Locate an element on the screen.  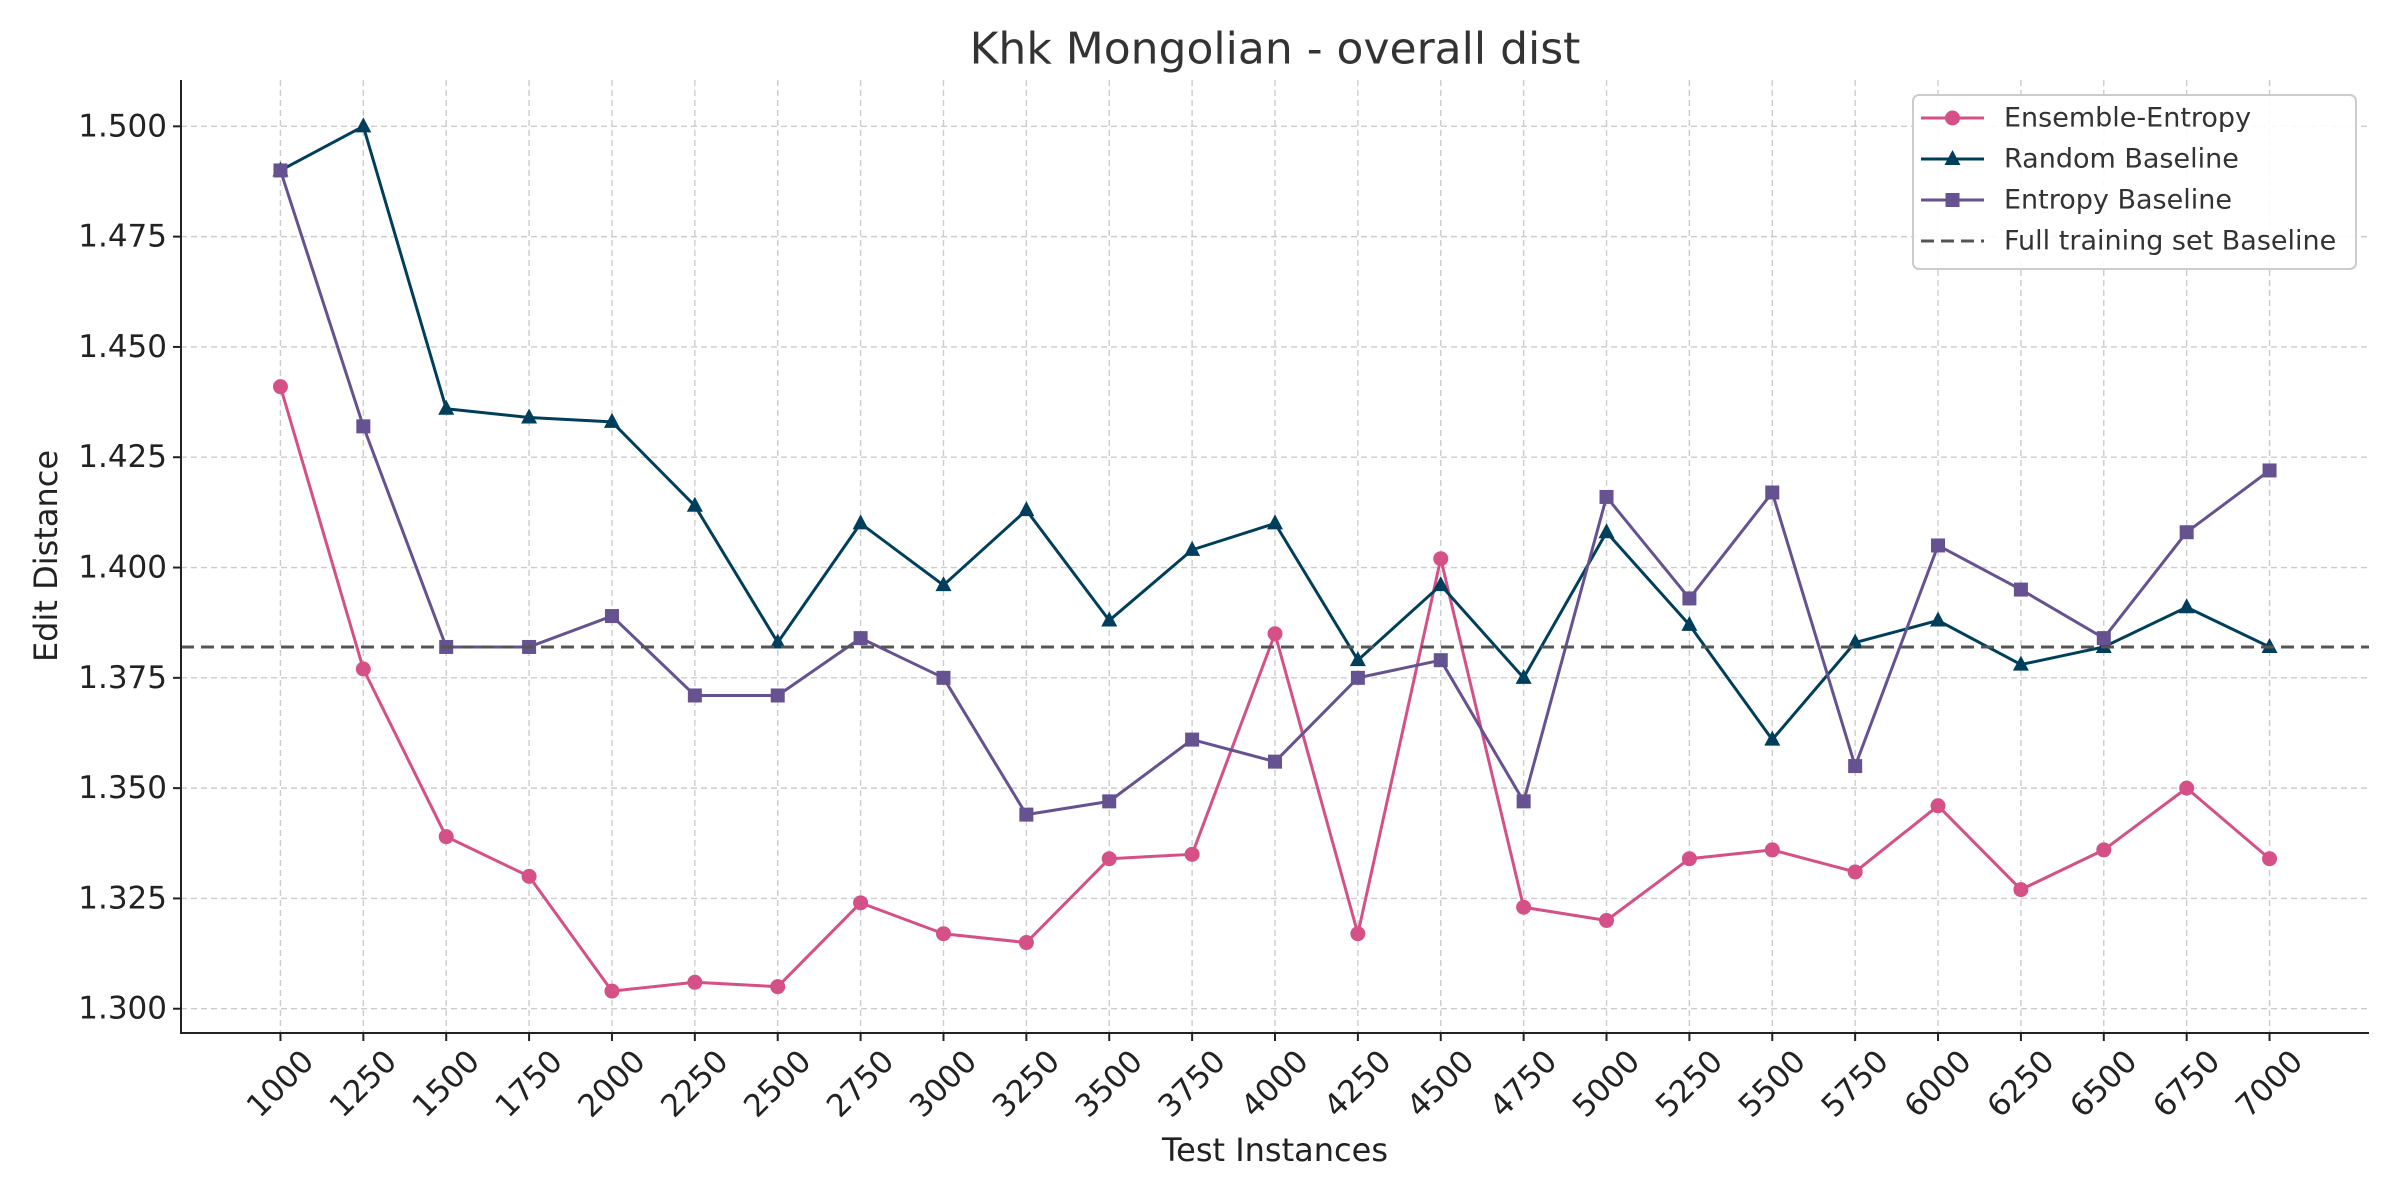
legend-label: Entropy Baseline is located at coordinates (2118, 200).